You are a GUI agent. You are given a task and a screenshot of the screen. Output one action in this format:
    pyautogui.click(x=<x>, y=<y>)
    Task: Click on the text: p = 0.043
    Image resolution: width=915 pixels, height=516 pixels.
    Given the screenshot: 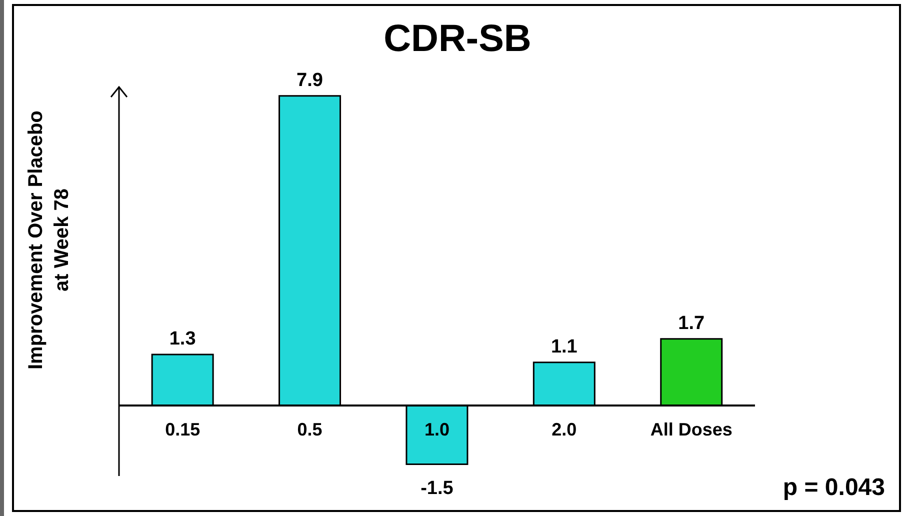 What is the action you would take?
    pyautogui.click(x=833, y=488)
    